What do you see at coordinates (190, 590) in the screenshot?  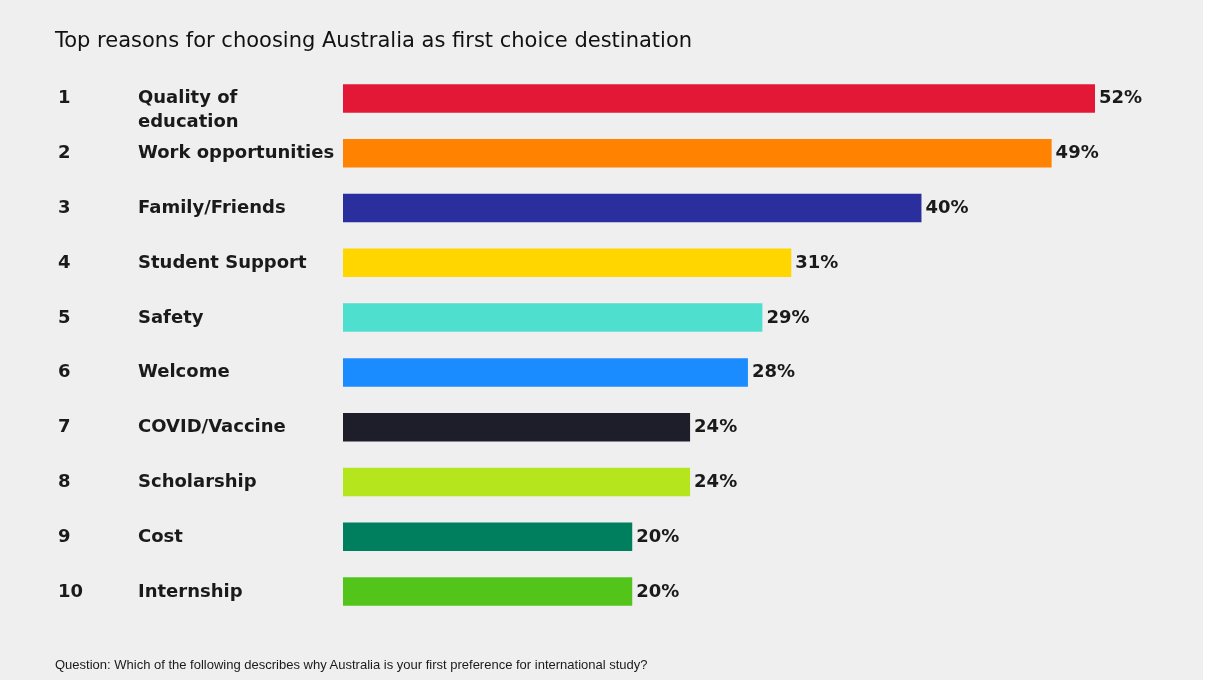 I see `y-tick-label: Internship` at bounding box center [190, 590].